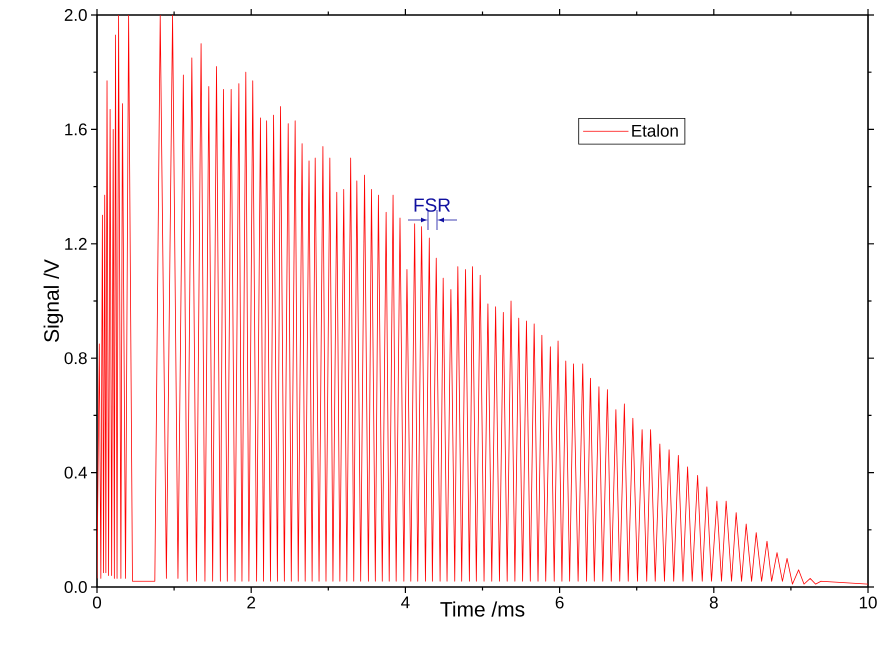 This screenshot has height=661, width=886. Describe the element at coordinates (482, 609) in the screenshot. I see `x-axis-title: Time /ms` at that location.